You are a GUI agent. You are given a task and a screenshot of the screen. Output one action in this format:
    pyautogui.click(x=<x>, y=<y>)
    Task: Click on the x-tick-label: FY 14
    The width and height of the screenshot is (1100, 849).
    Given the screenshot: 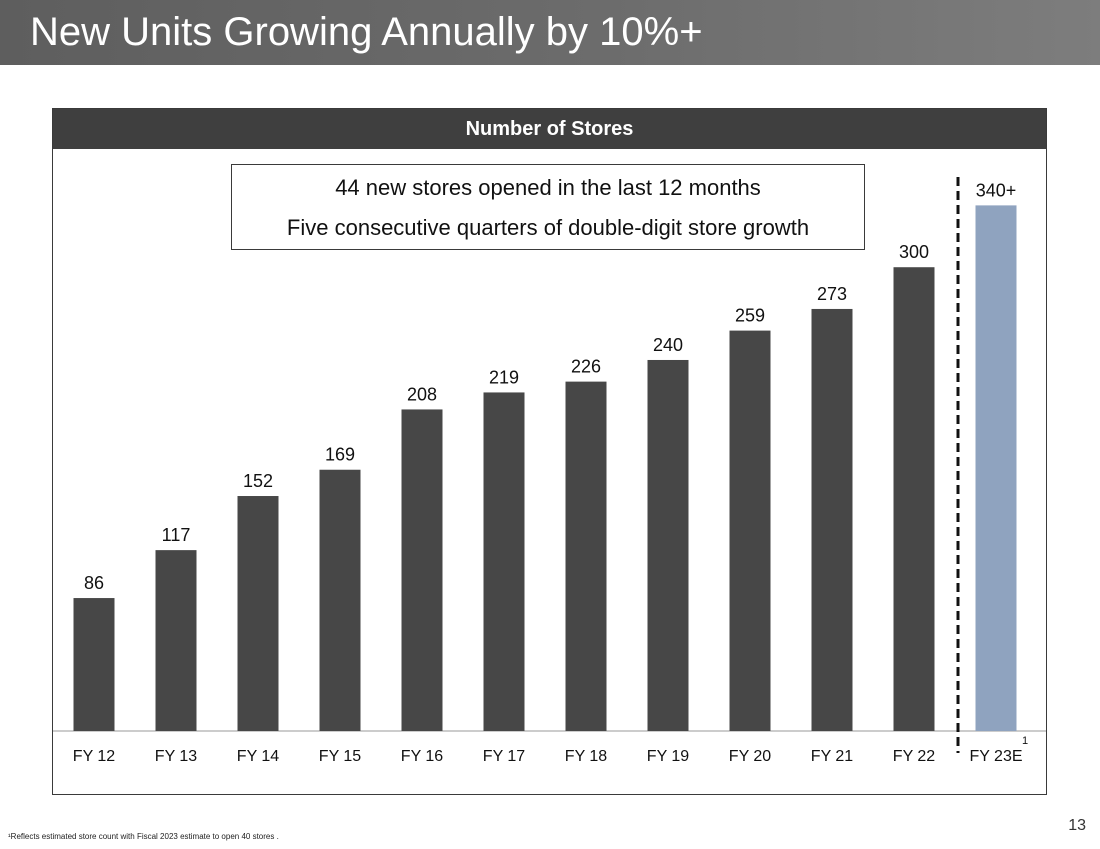 What is the action you would take?
    pyautogui.click(x=258, y=756)
    